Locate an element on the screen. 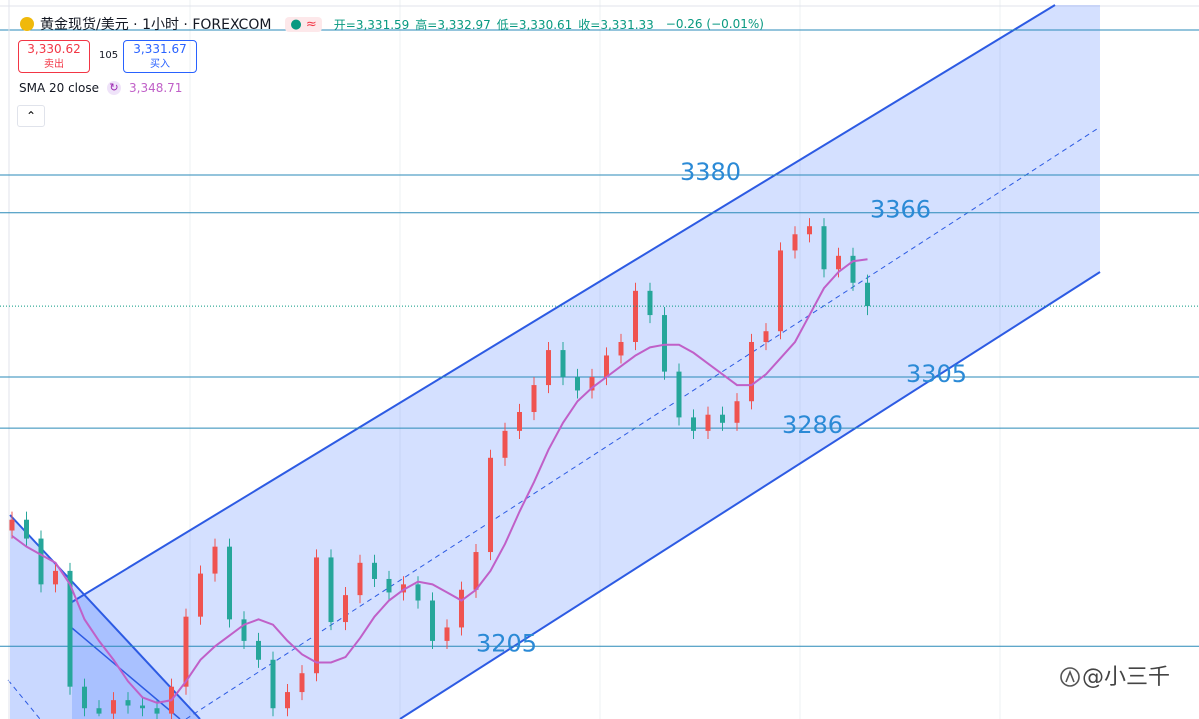  indicator-icon: ↻ is located at coordinates (114, 88).